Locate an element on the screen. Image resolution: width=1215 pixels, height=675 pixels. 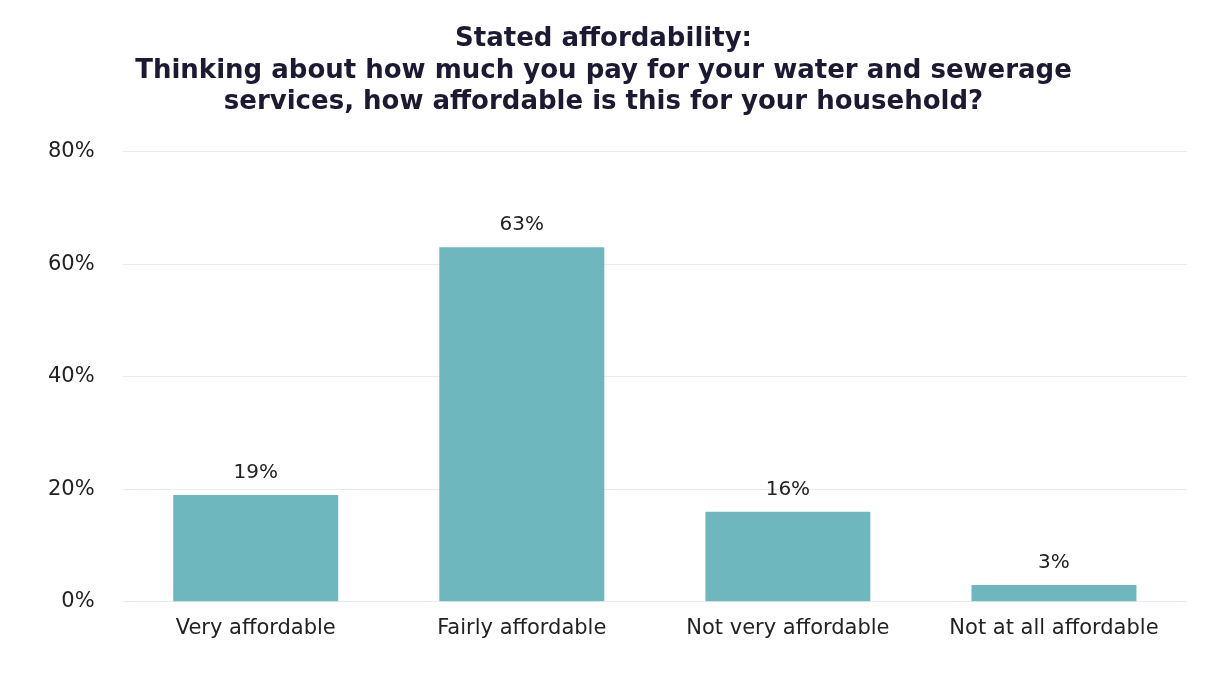
data-label: 63% is located at coordinates (522, 223).